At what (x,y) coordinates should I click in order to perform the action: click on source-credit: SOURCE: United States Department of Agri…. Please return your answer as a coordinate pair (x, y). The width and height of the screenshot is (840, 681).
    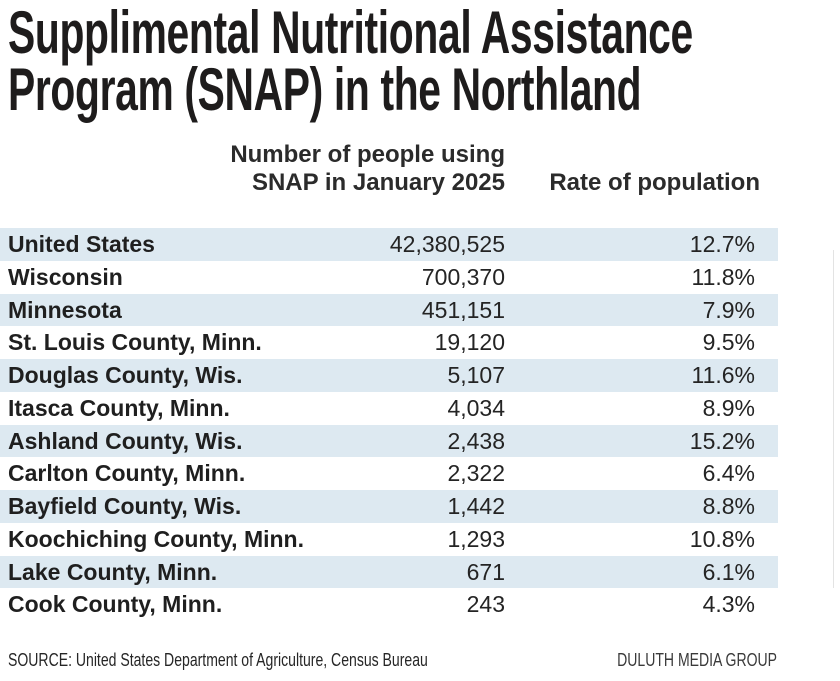
    Looking at the image, I should click on (218, 660).